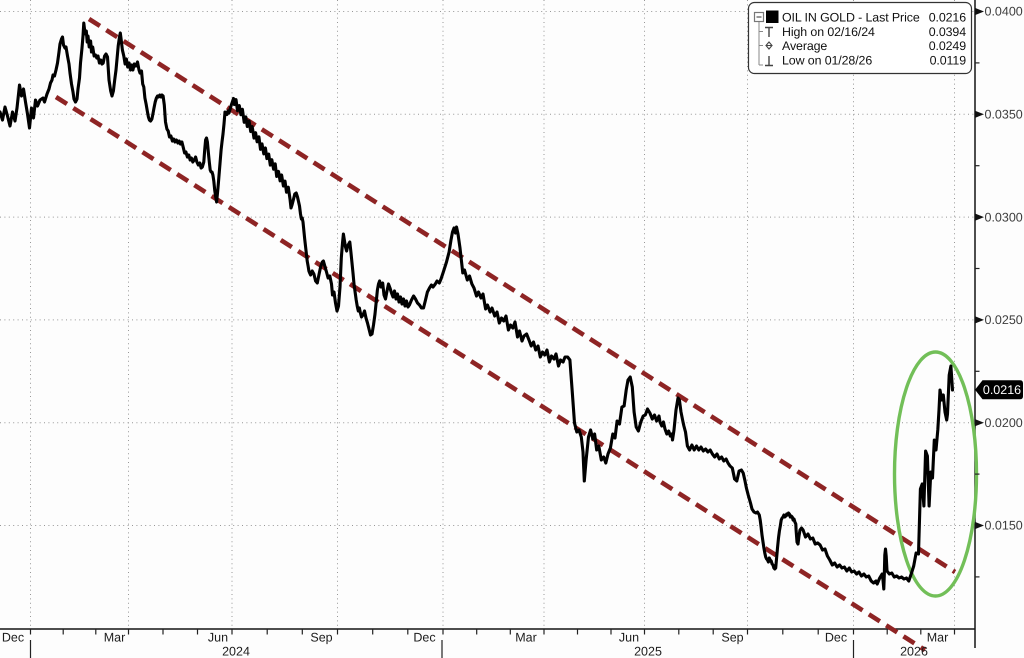  I want to click on svg-text: 0.0200, so click(1004, 423).